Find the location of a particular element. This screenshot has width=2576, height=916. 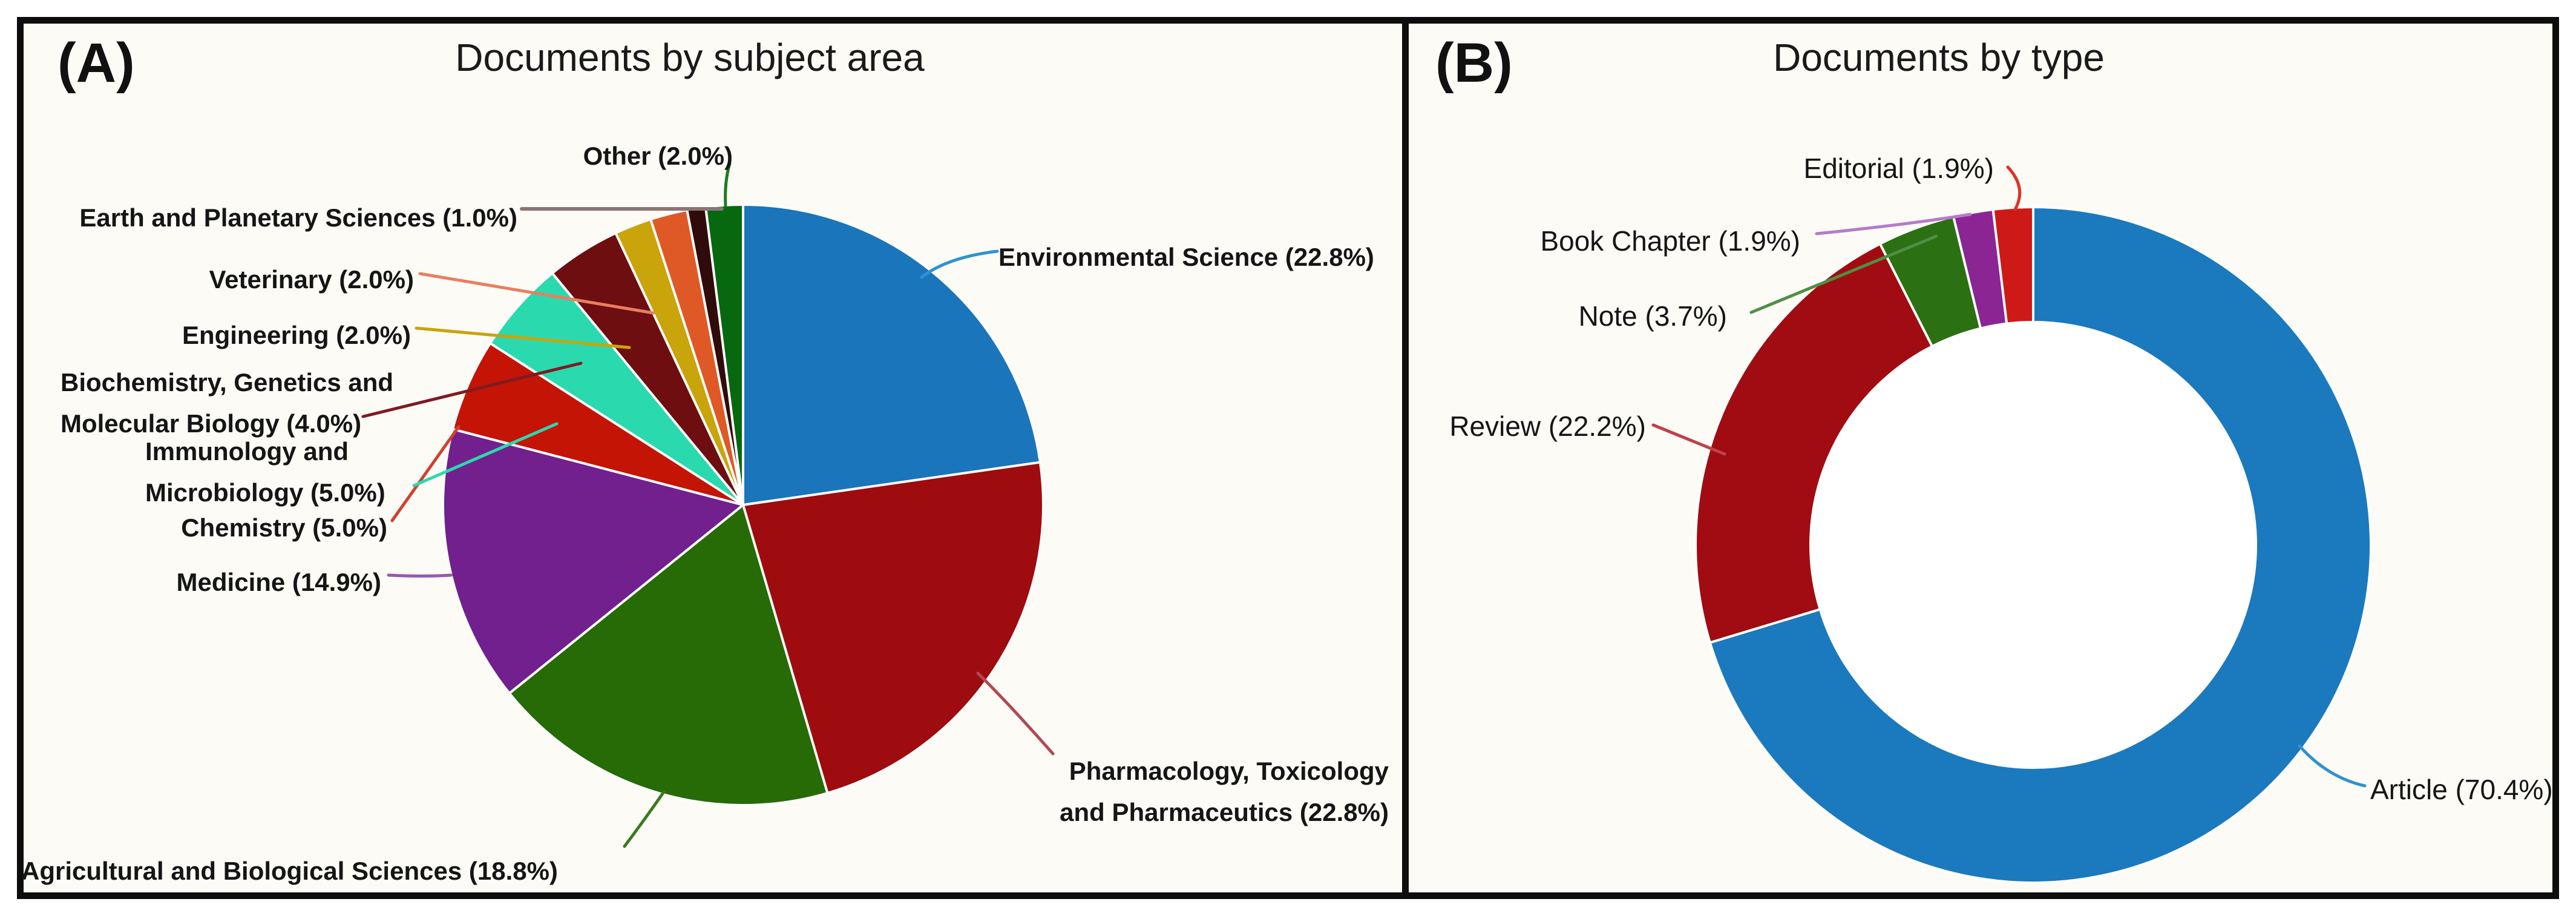

leader-agricultural is located at coordinates (644, 819).